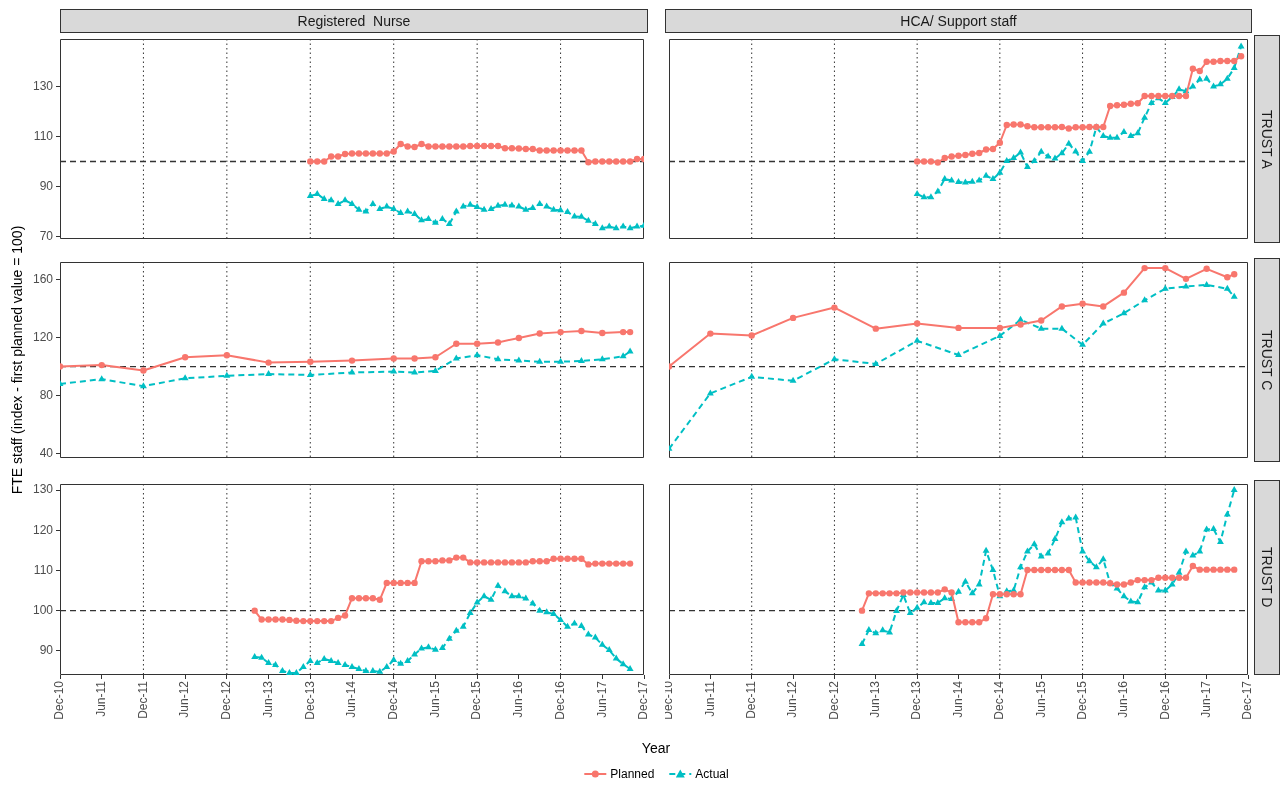  What do you see at coordinates (59, 700) in the screenshot?
I see `x-tick-label: Dec-10` at bounding box center [59, 700].